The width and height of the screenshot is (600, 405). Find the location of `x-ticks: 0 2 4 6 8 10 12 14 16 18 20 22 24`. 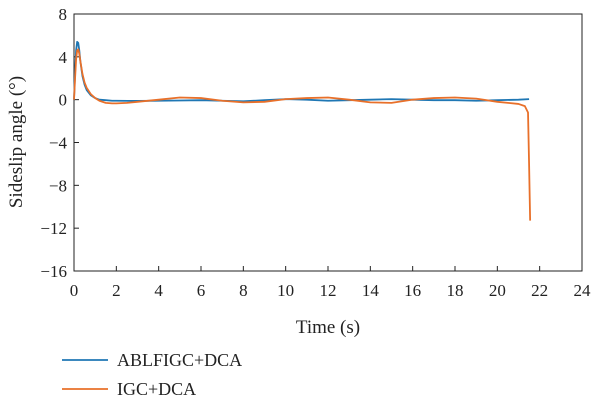

x-ticks: 0 2 4 6 8 10 12 14 16 18 20 22 24 is located at coordinates (330, 283).